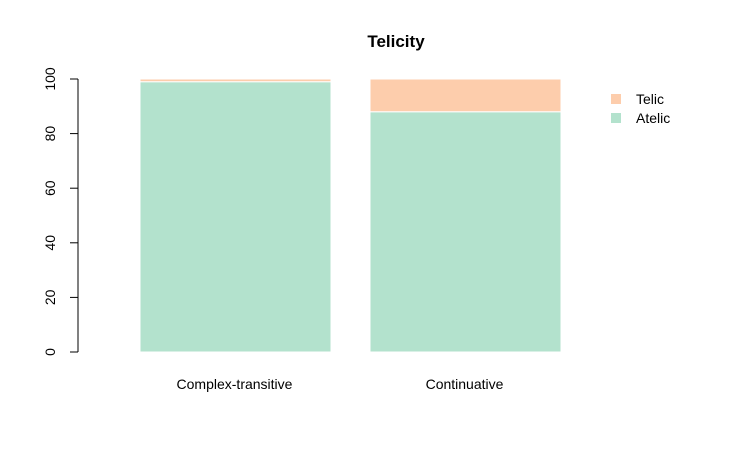 The height and width of the screenshot is (458, 754). Describe the element at coordinates (616, 99) in the screenshot. I see `legend-swatch-telic` at that location.